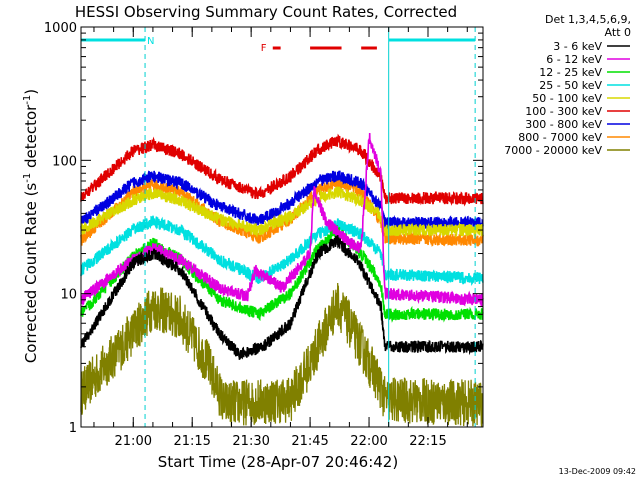  I want to click on x-tick-label: 21:45, so click(309, 441).